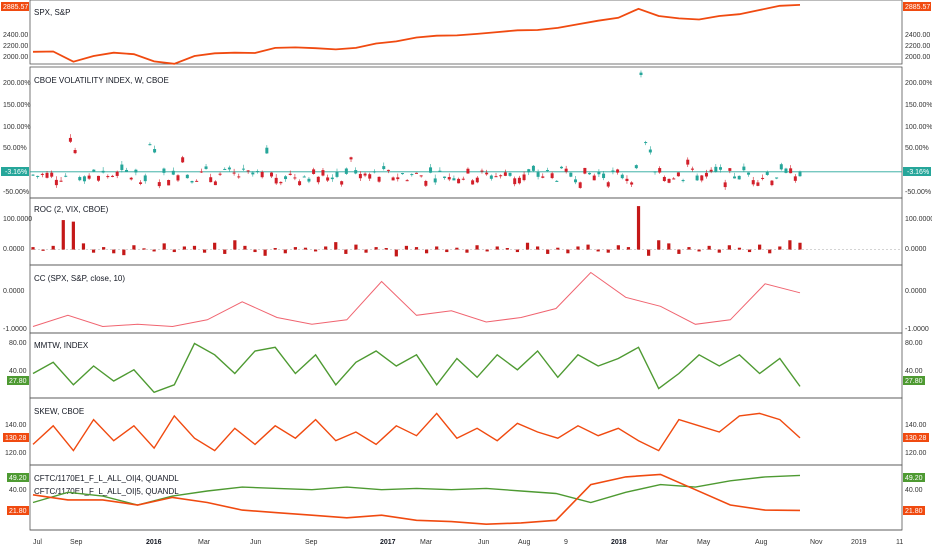 Image resolution: width=932 pixels, height=550 pixels. What do you see at coordinates (154, 542) in the screenshot?
I see `x-tick-2016: 2016` at bounding box center [154, 542].